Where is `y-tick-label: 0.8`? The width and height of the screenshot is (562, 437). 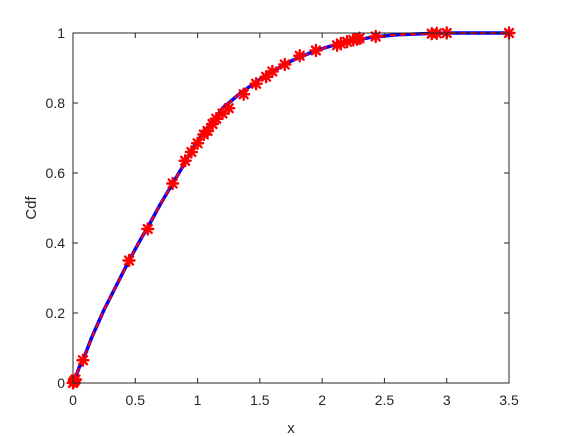
y-tick-label: 0.8 is located at coordinates (56, 103).